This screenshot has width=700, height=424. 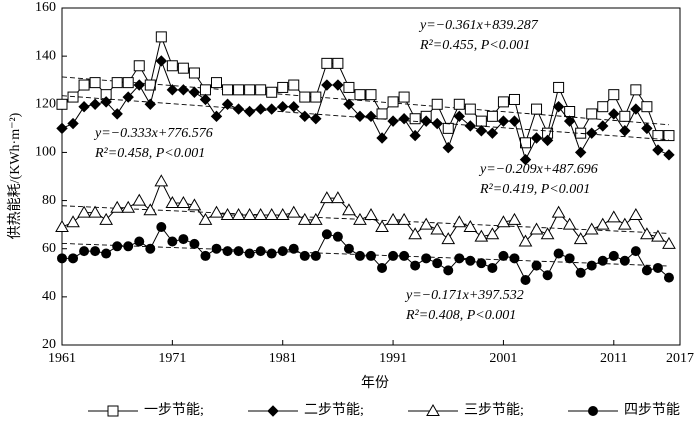 What do you see at coordinates (503, 358) in the screenshot?
I see `x-tick-label: 2001` at bounding box center [503, 358].